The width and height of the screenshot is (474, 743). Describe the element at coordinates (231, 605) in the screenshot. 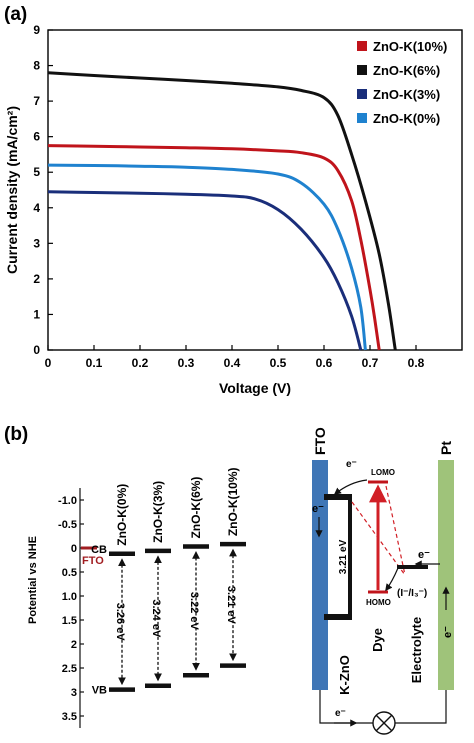

I see `gap-label: 3.21 eV` at that location.